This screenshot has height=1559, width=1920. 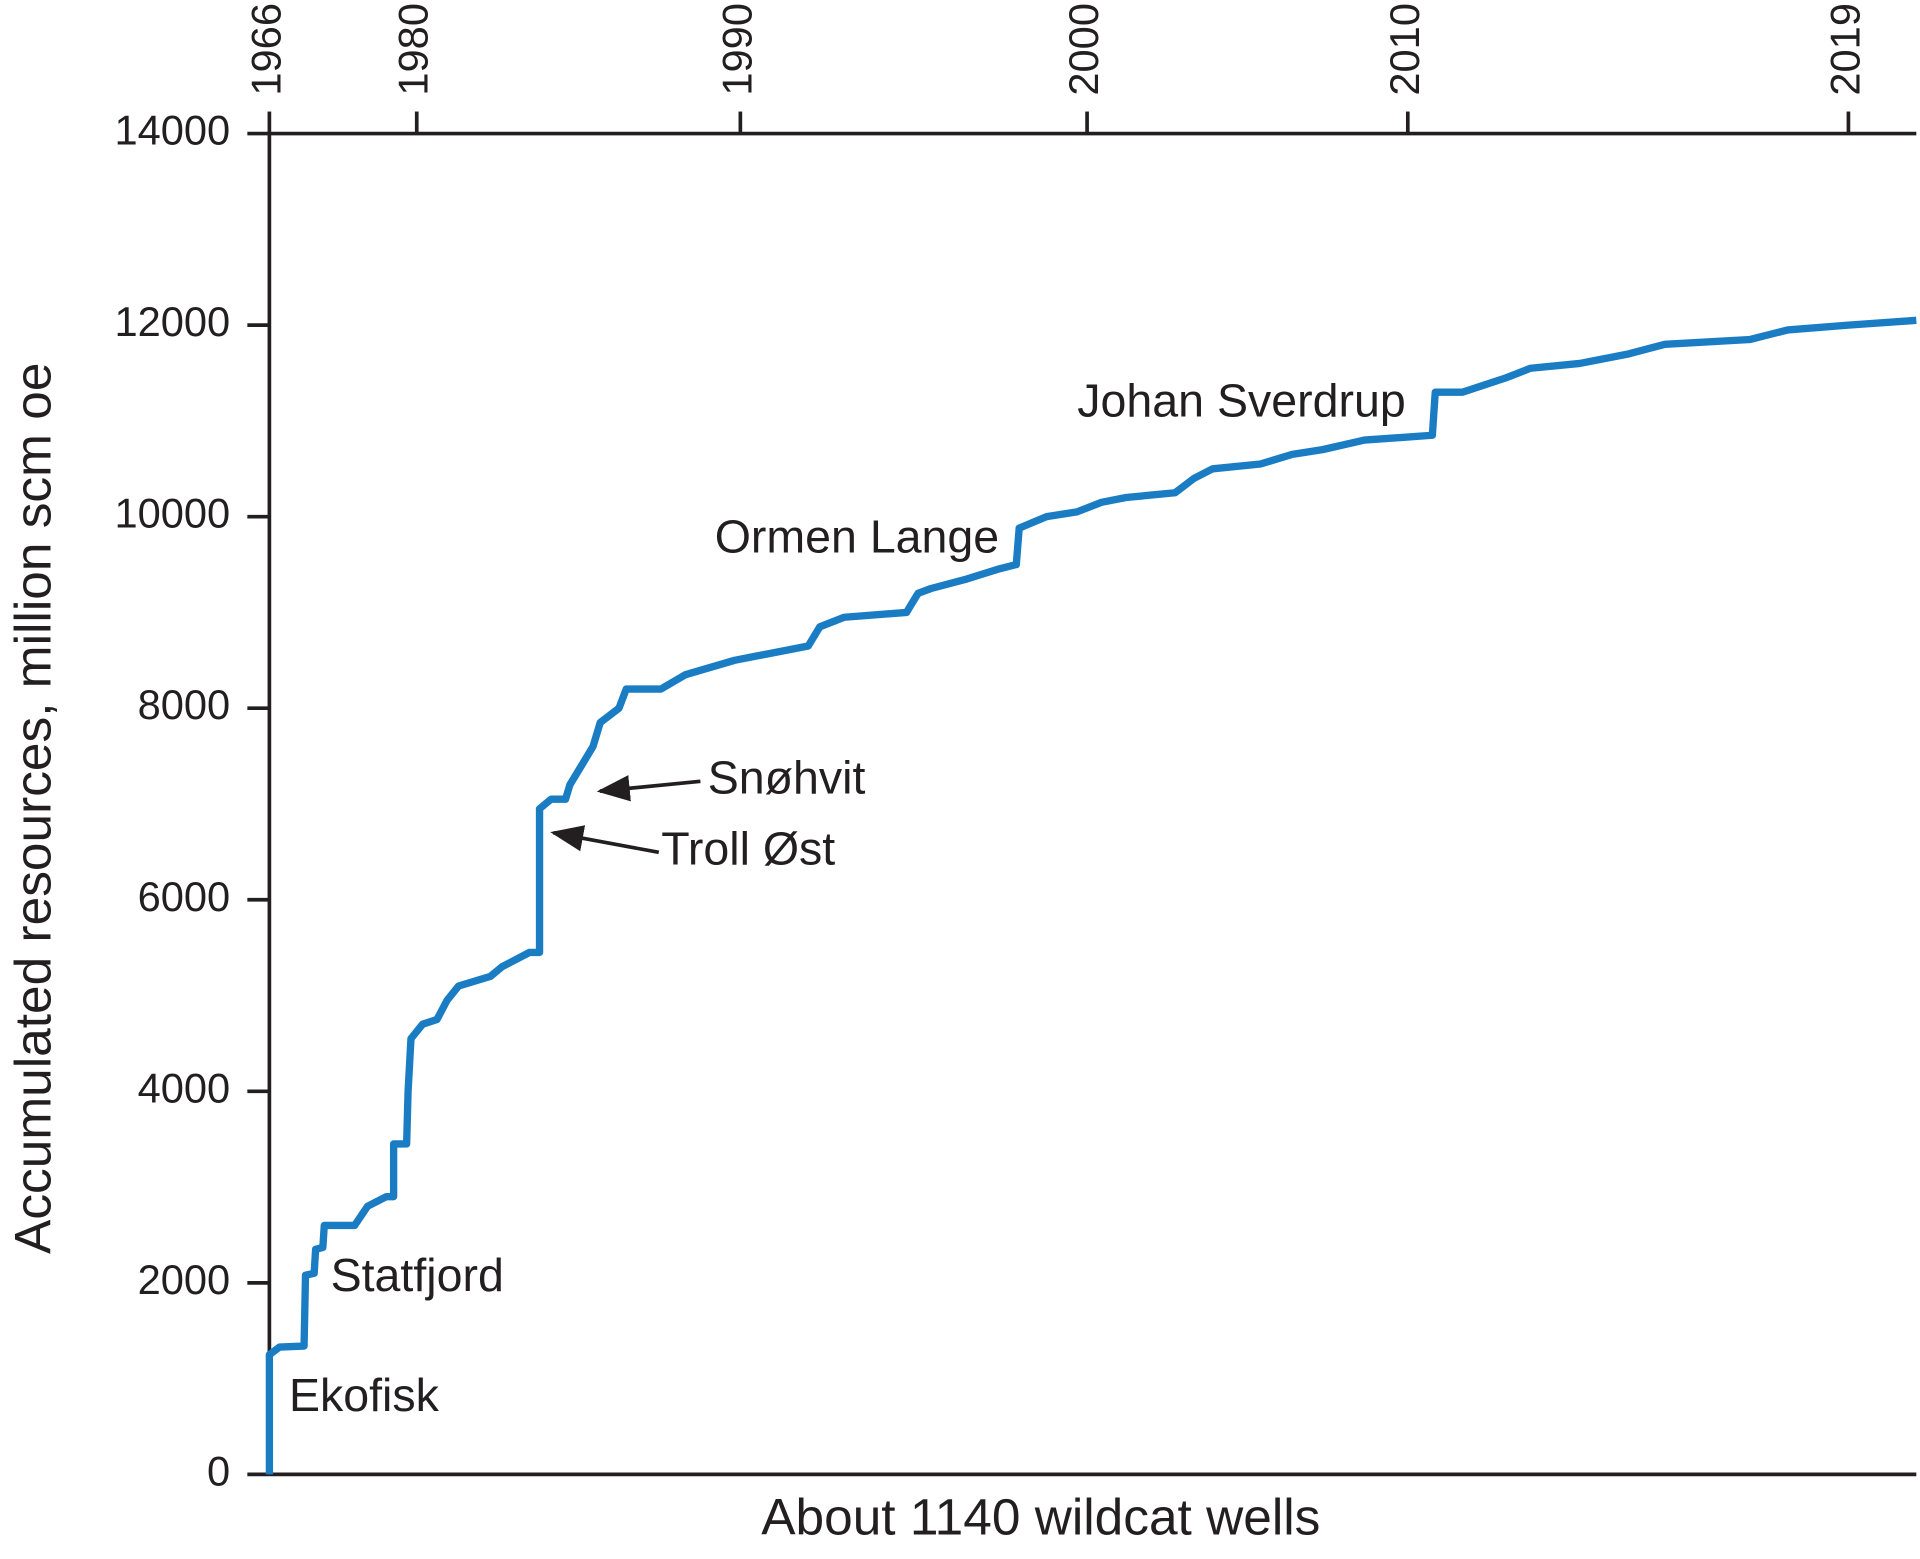 What do you see at coordinates (1241, 400) in the screenshot?
I see `annotation: Johan Sverdrup` at bounding box center [1241, 400].